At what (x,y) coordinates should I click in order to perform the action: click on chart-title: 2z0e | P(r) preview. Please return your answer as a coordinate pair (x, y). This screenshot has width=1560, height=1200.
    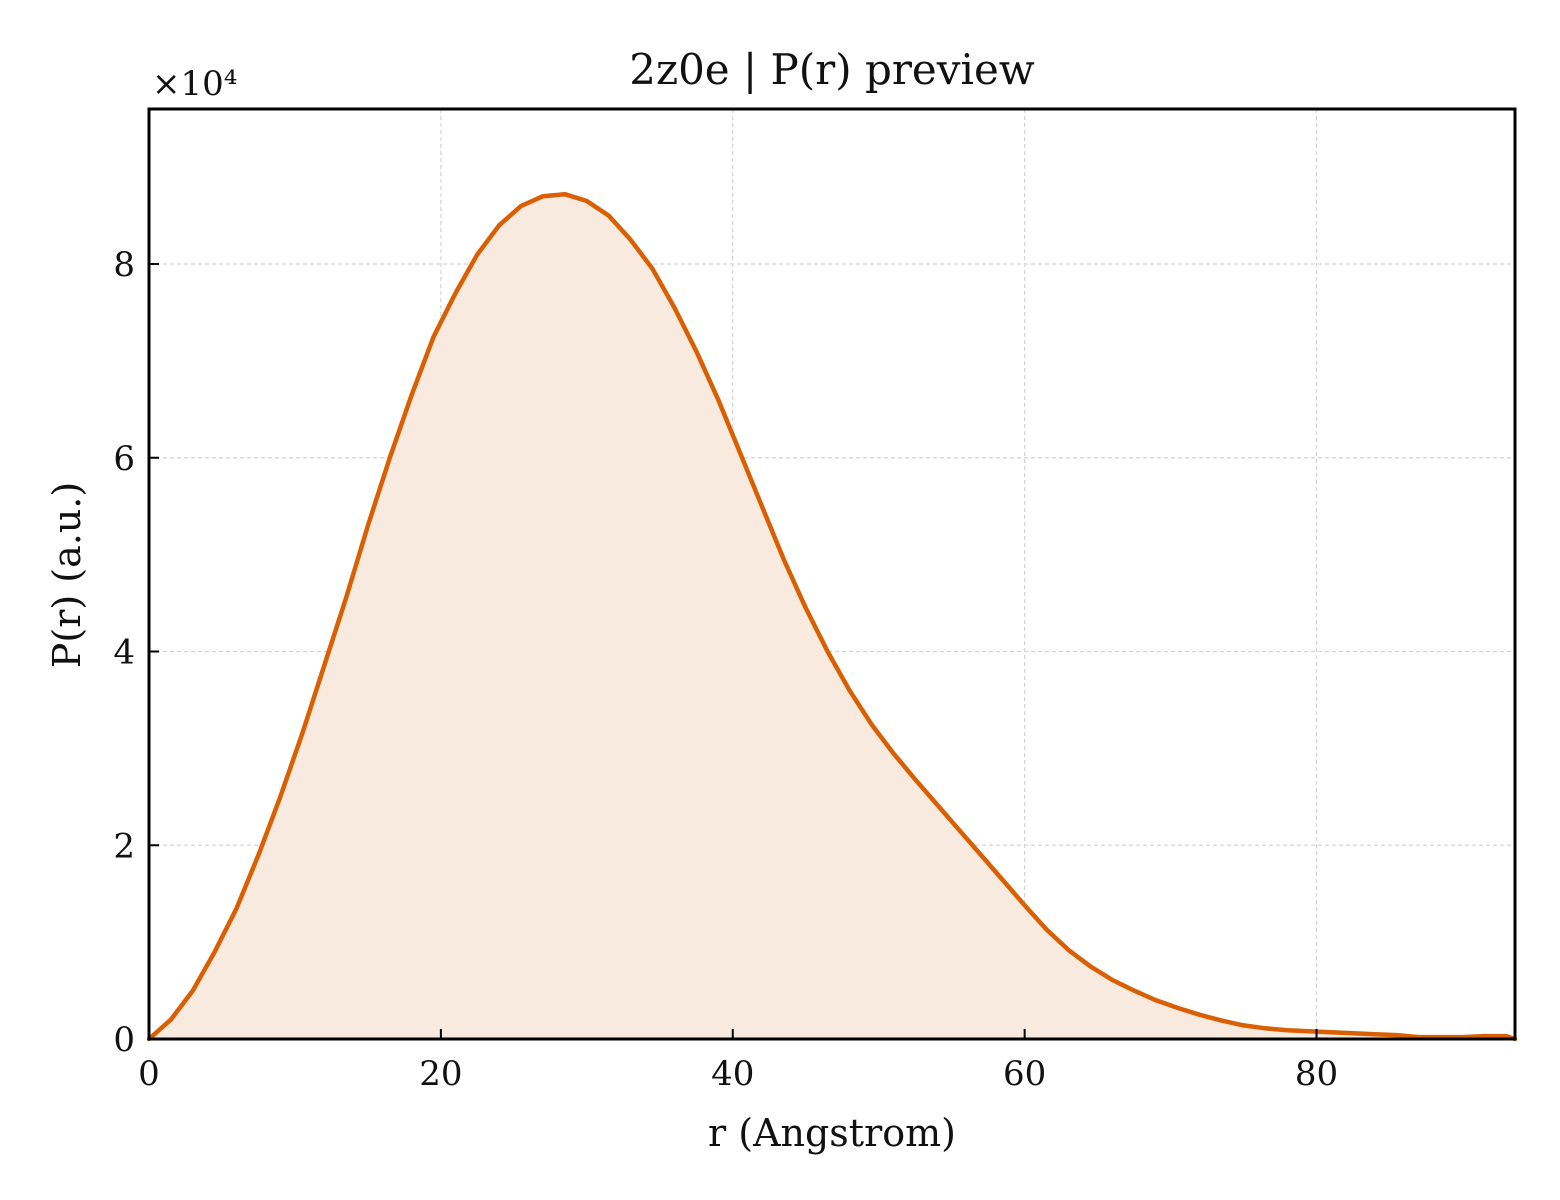
    Looking at the image, I should click on (832, 69).